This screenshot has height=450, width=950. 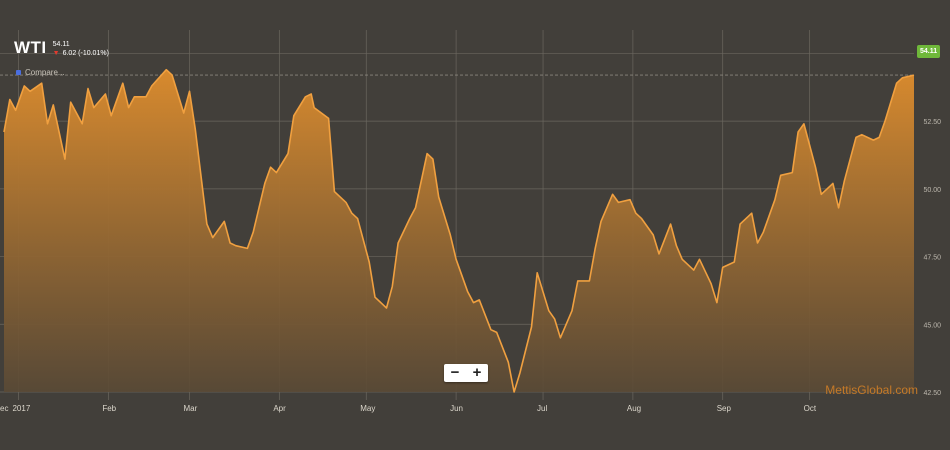 What do you see at coordinates (724, 408) in the screenshot?
I see `x-tick-label: Sep` at bounding box center [724, 408].